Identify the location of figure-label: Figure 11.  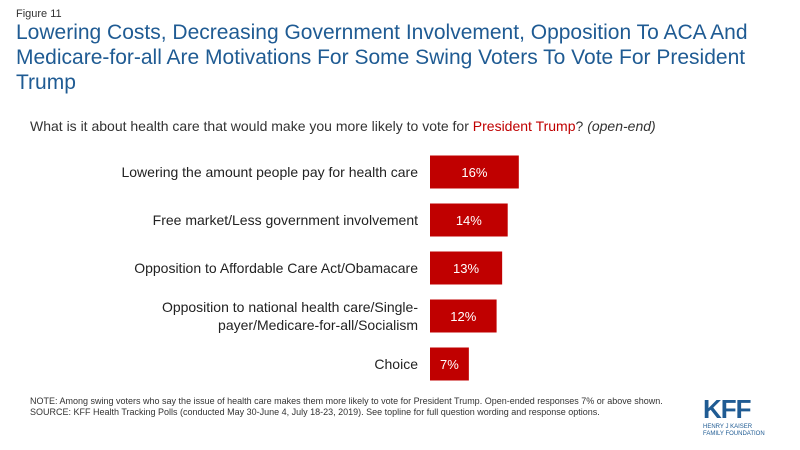
(39, 14).